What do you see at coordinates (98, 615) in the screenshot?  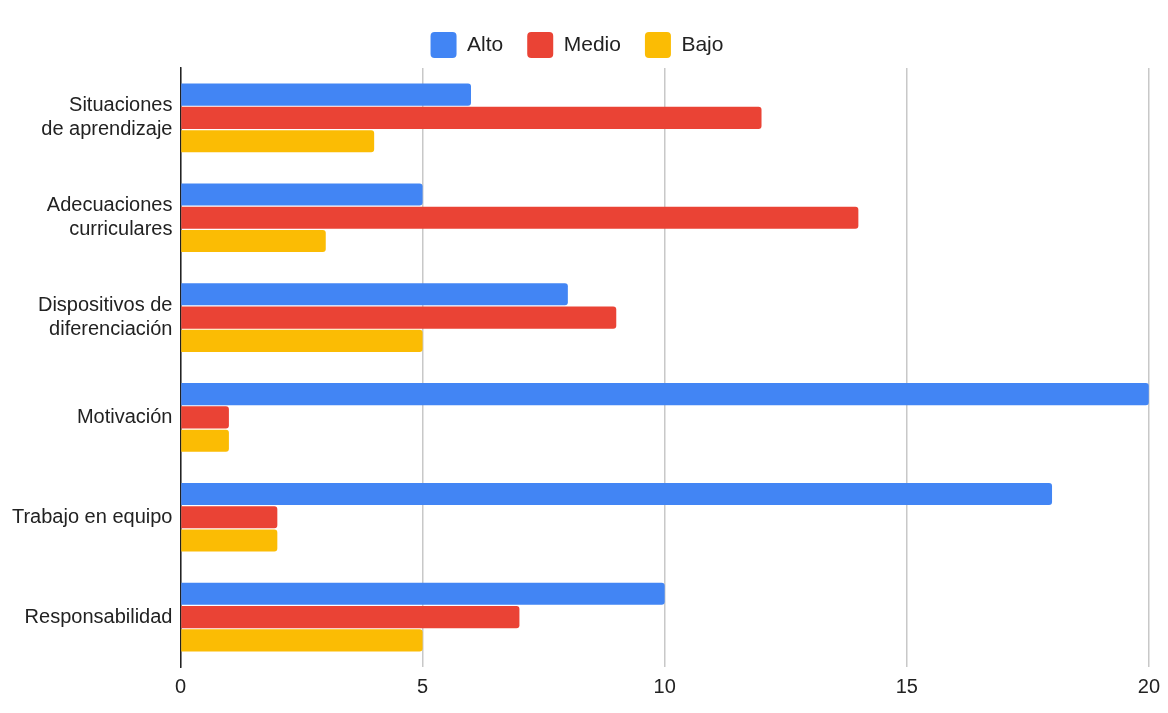 I see `y-tick-label: Responsabilidad` at bounding box center [98, 615].